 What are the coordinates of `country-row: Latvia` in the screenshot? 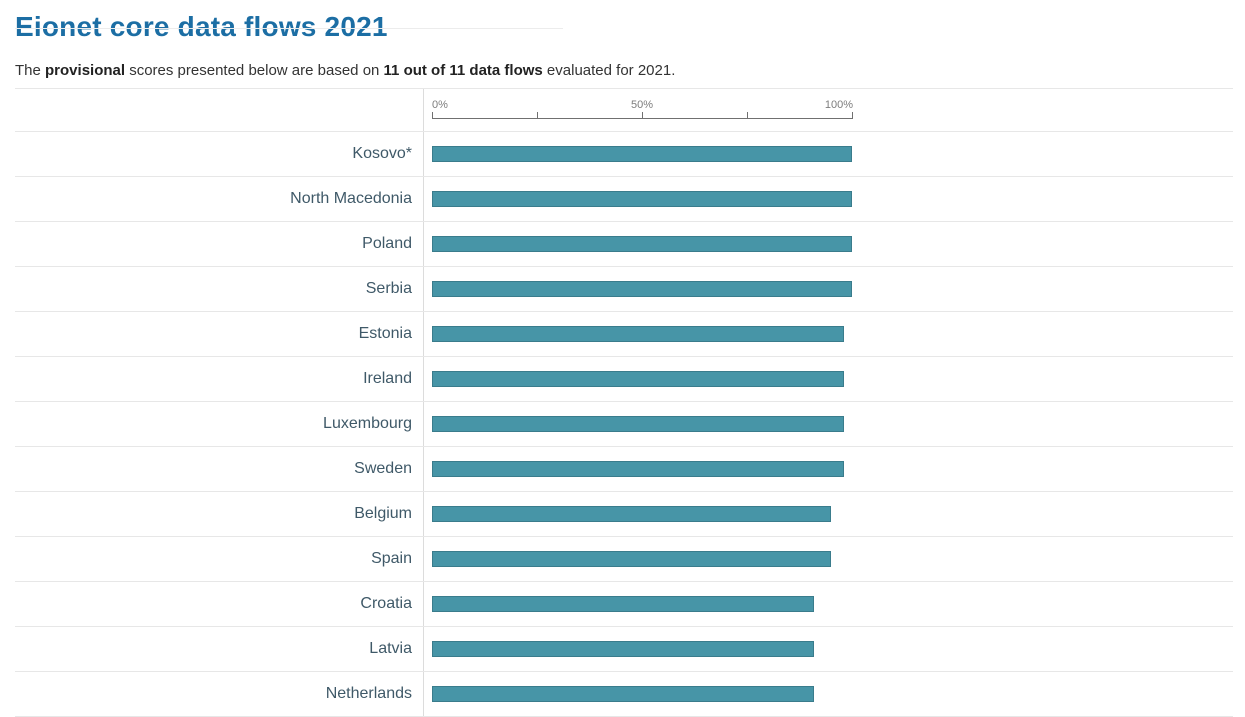 It's located at (624, 649).